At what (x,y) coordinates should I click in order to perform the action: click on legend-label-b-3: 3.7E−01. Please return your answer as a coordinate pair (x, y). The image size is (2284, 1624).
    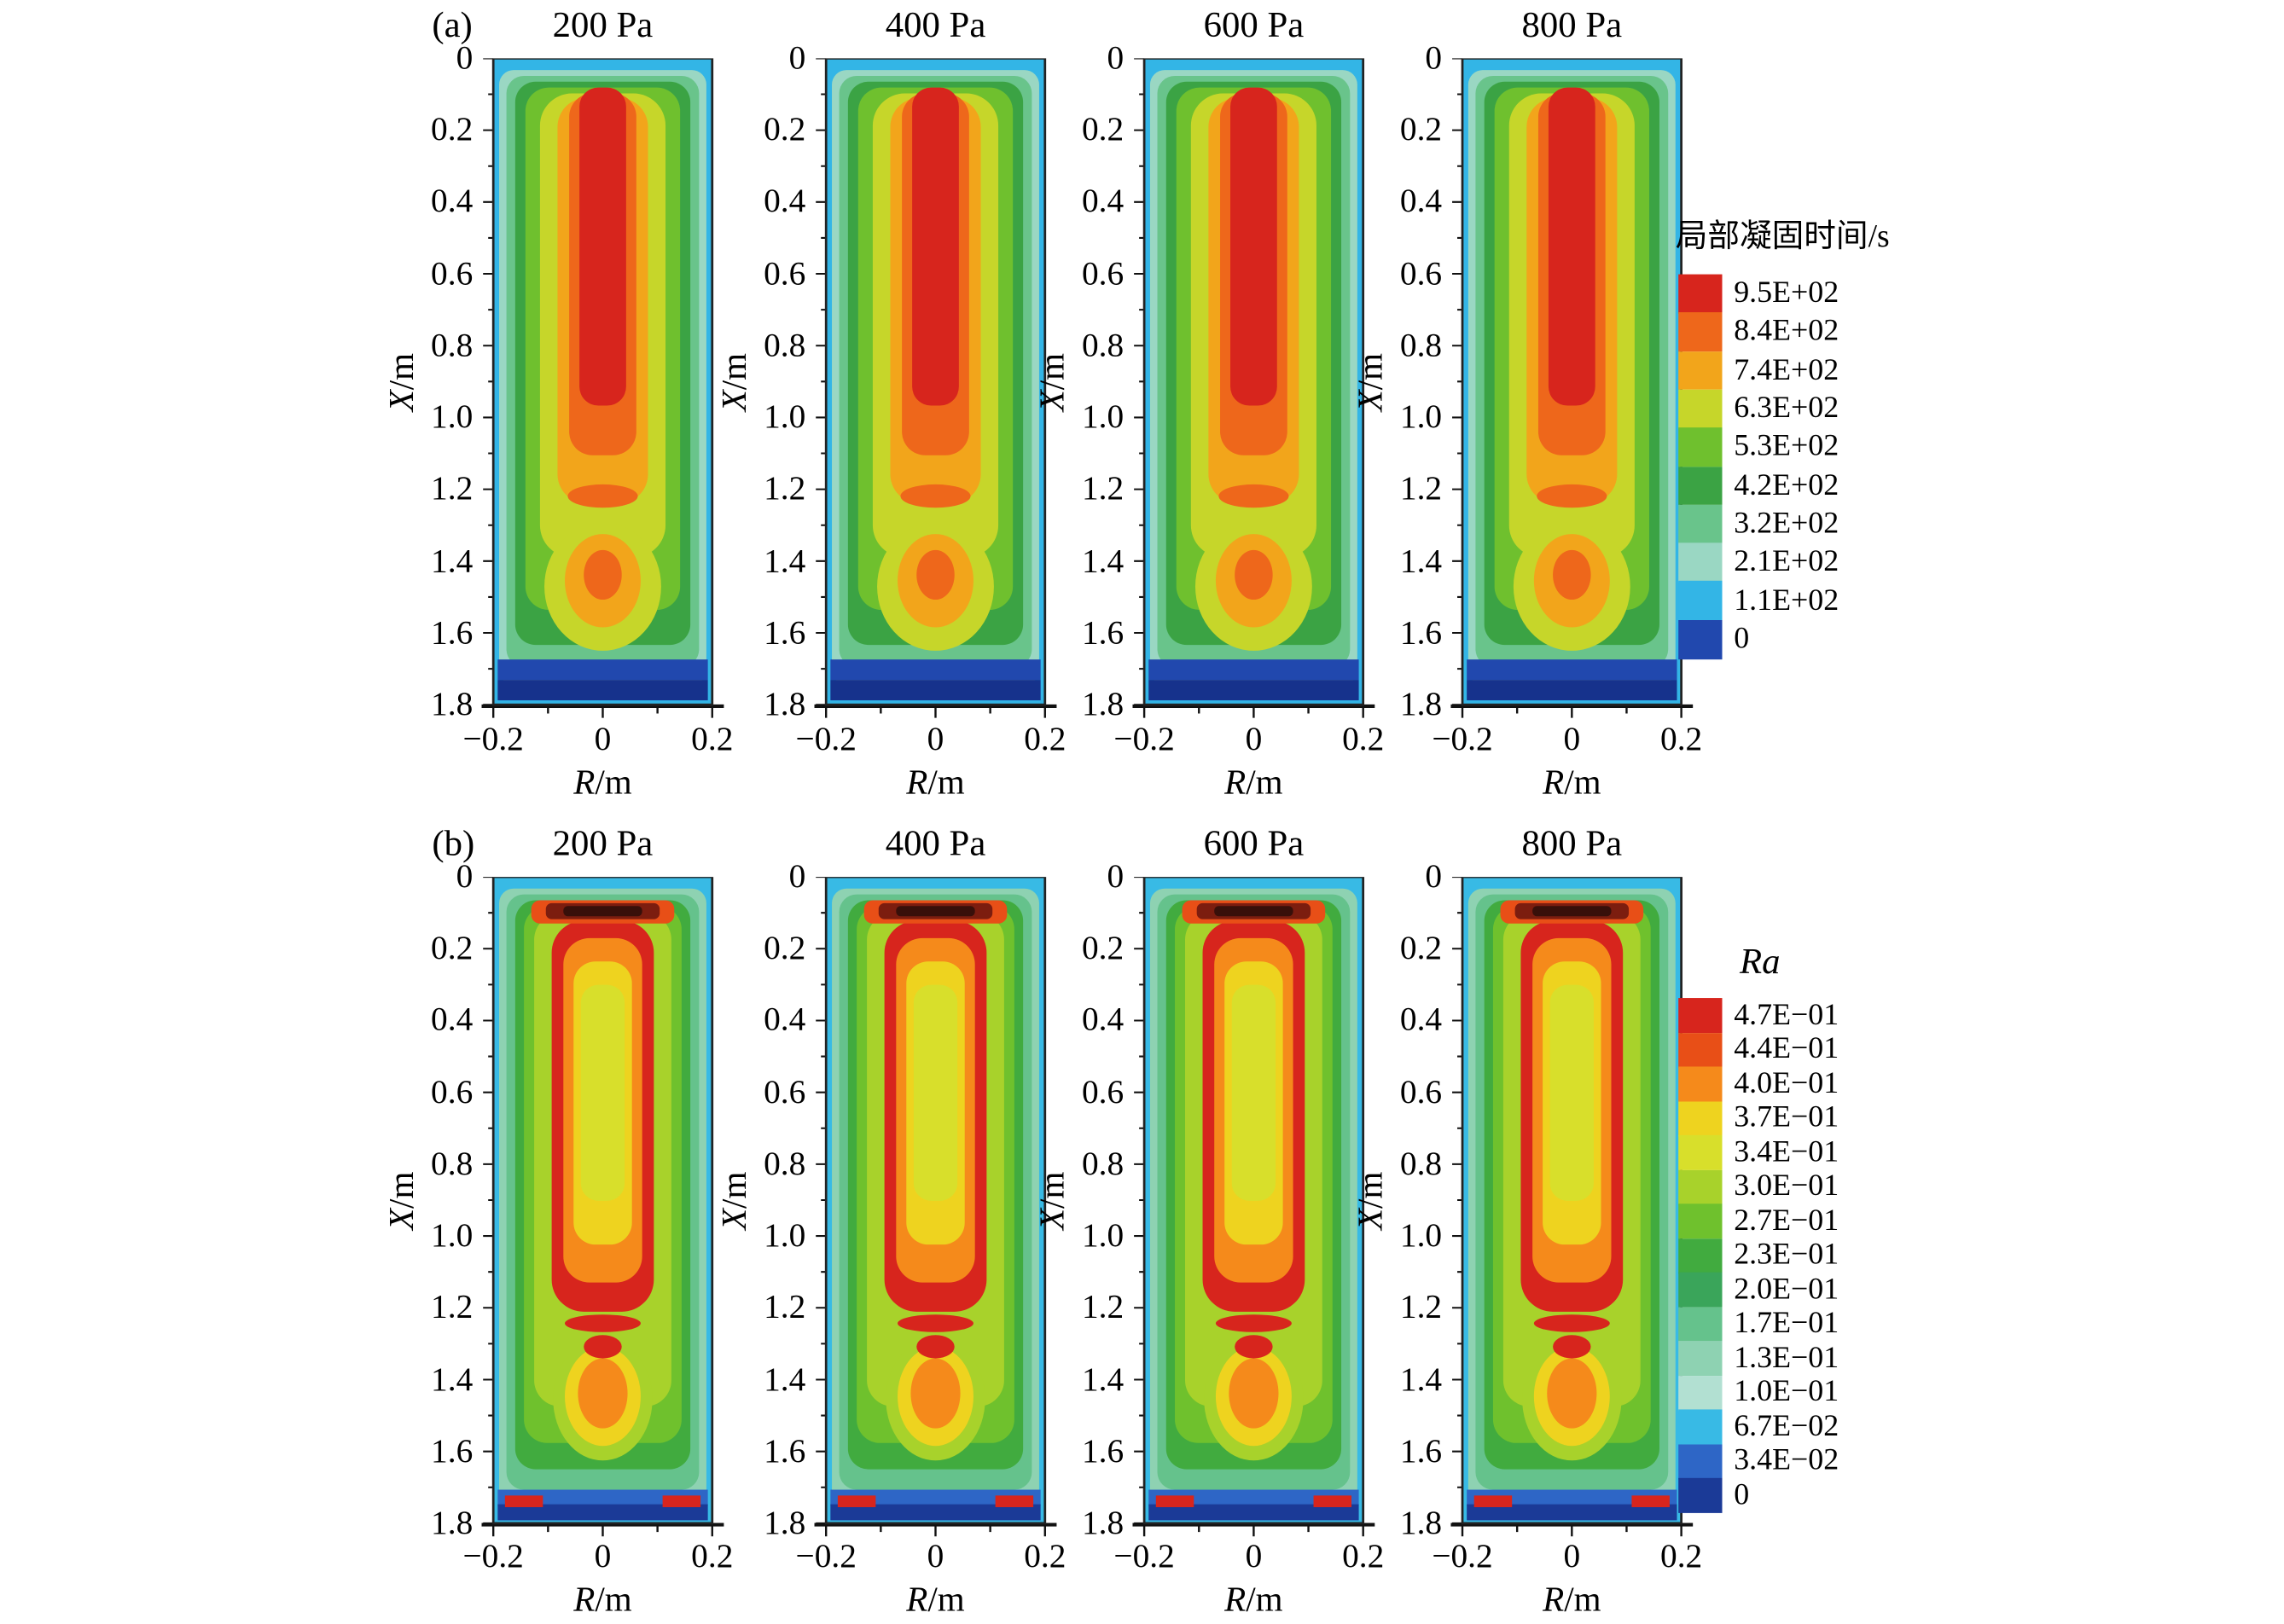
    Looking at the image, I should click on (1786, 1116).